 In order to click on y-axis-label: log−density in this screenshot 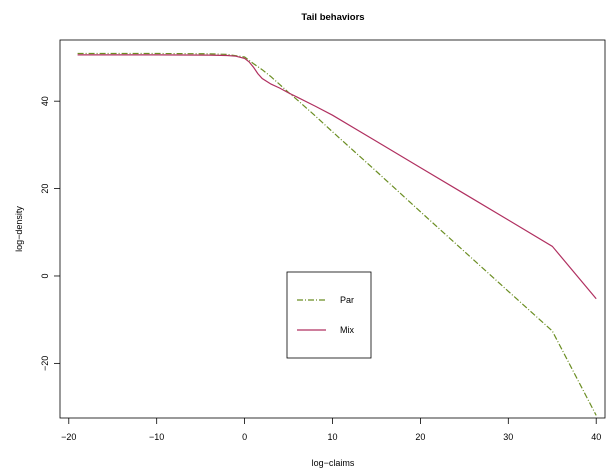, I will do `click(19, 229)`.